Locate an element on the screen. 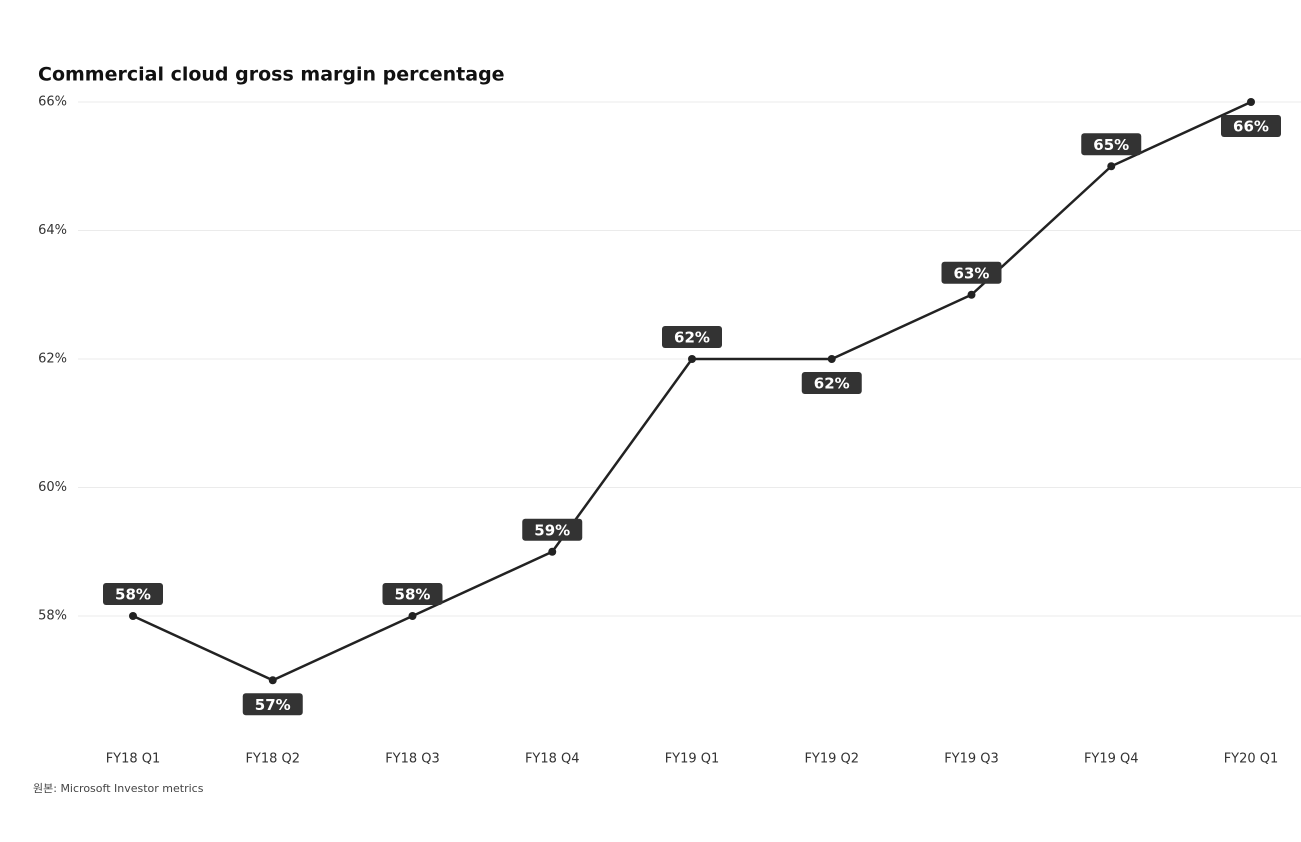  x-tick-label: FY19 Q2 is located at coordinates (831, 759).